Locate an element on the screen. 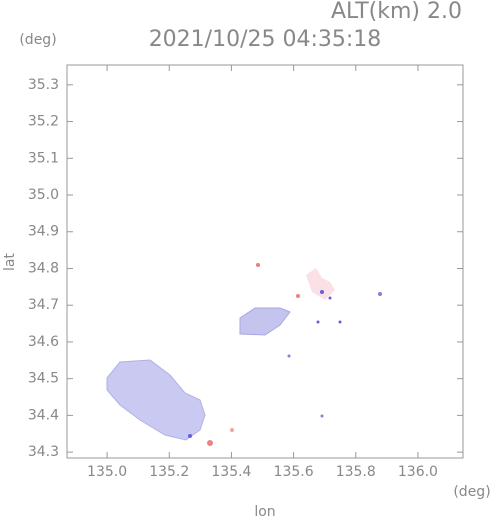 Image resolution: width=491 pixels, height=521 pixels. y-tick-label: 35.3 is located at coordinates (43, 85).